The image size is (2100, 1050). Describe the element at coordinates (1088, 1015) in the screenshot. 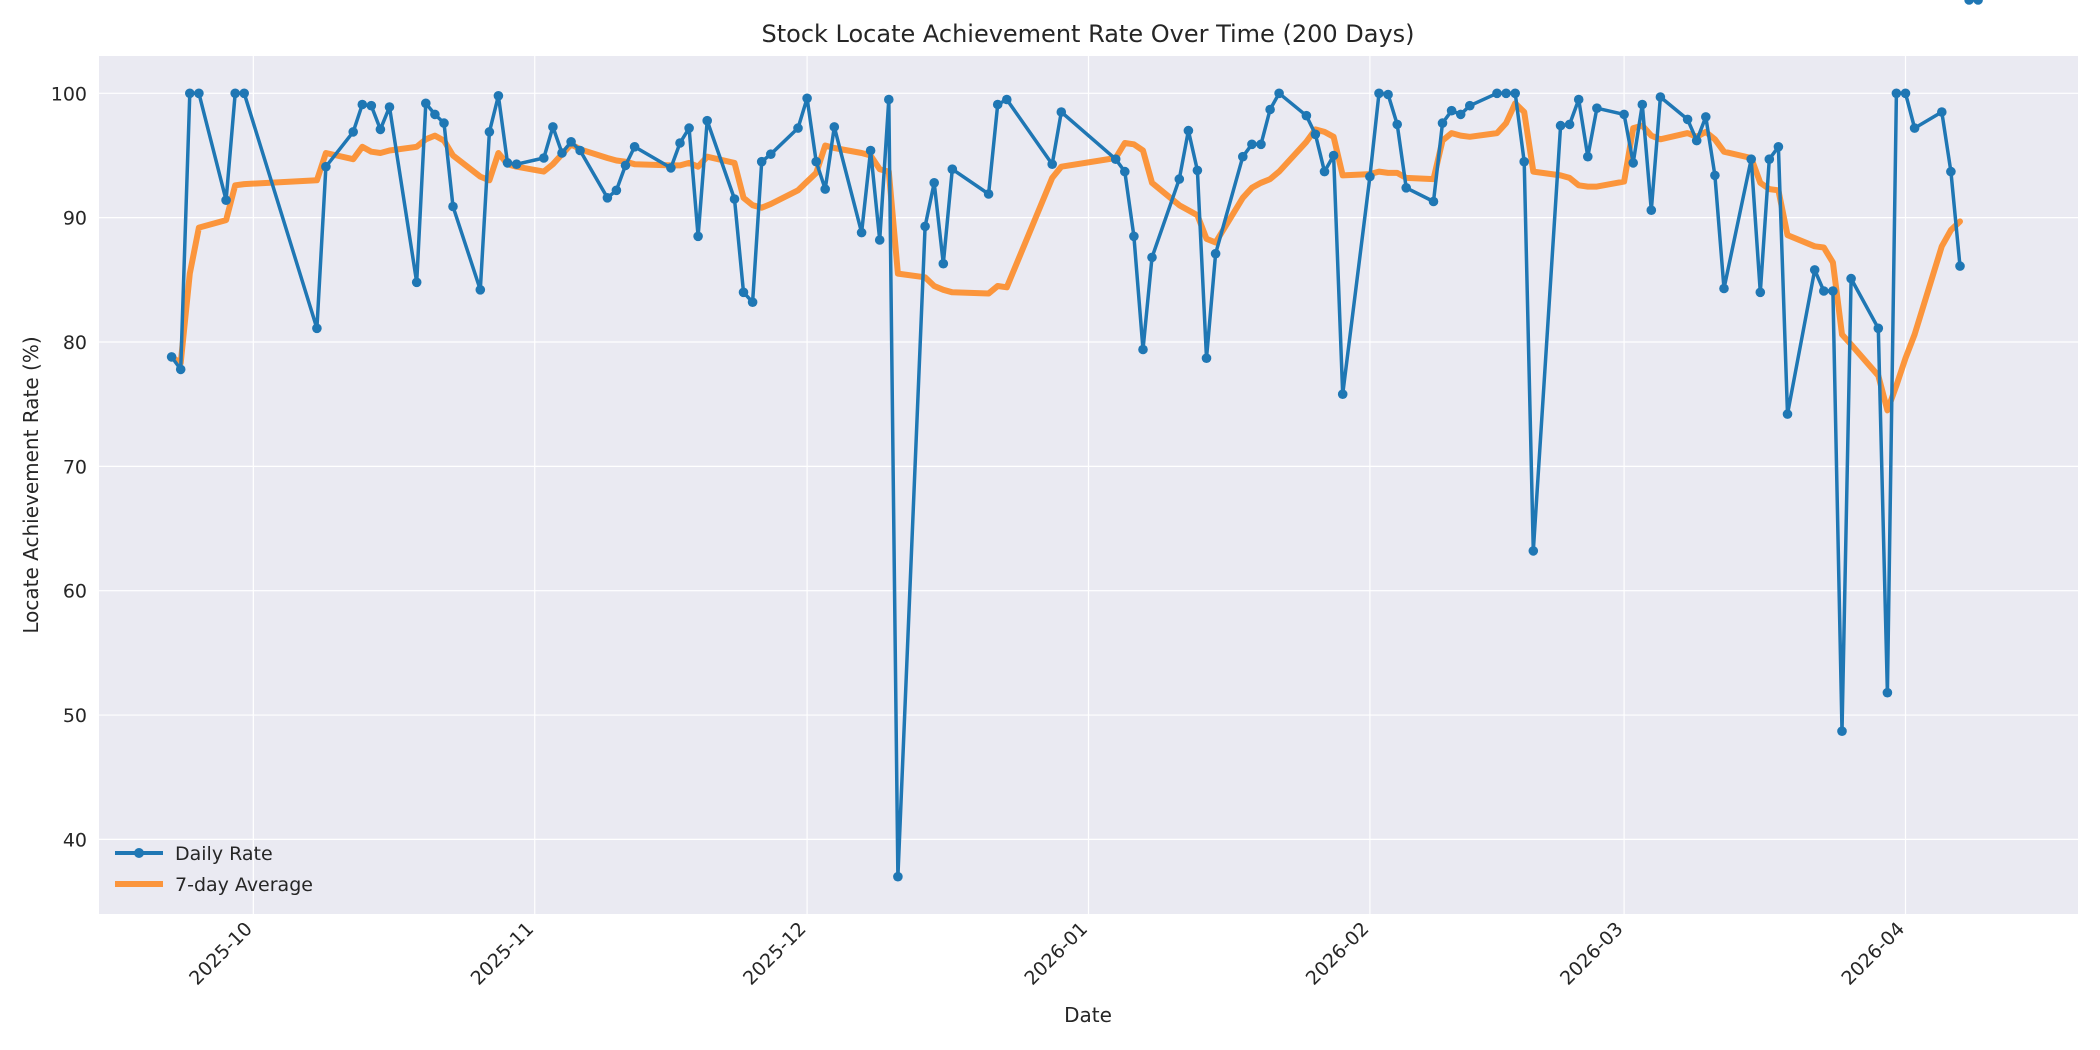

I see `x-axis-label: Date` at that location.